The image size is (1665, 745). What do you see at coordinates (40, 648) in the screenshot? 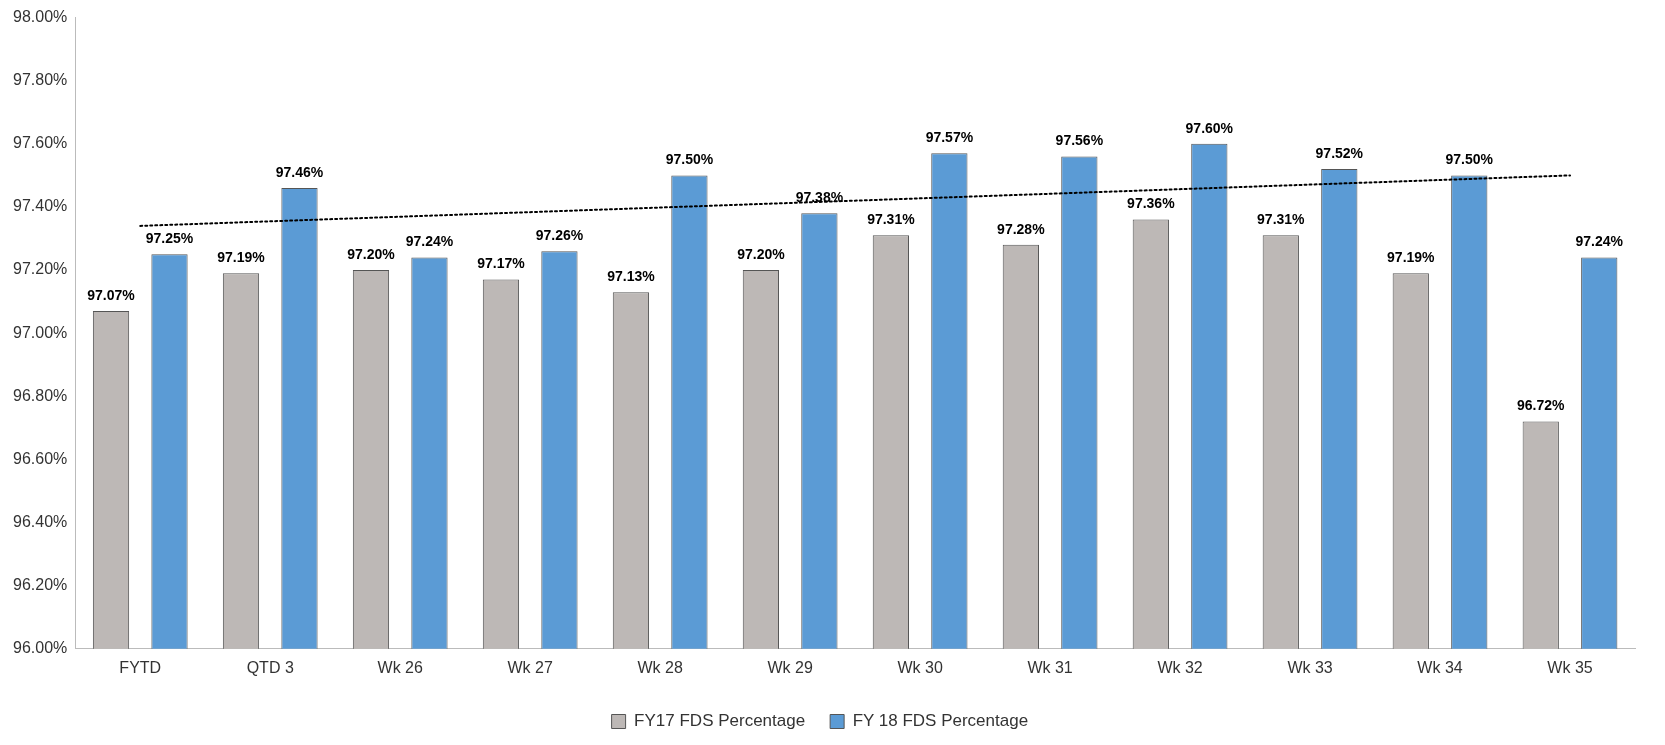
I see `y-tick-label: 96.00%` at bounding box center [40, 648].